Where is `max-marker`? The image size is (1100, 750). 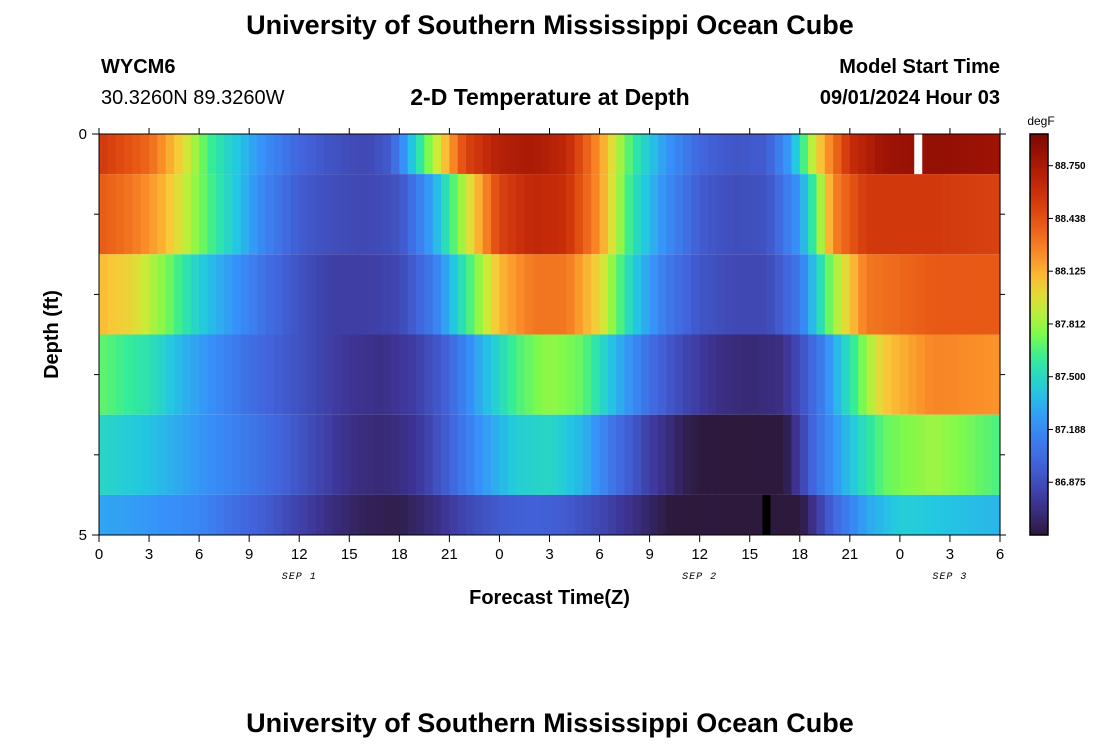
max-marker is located at coordinates (918, 154).